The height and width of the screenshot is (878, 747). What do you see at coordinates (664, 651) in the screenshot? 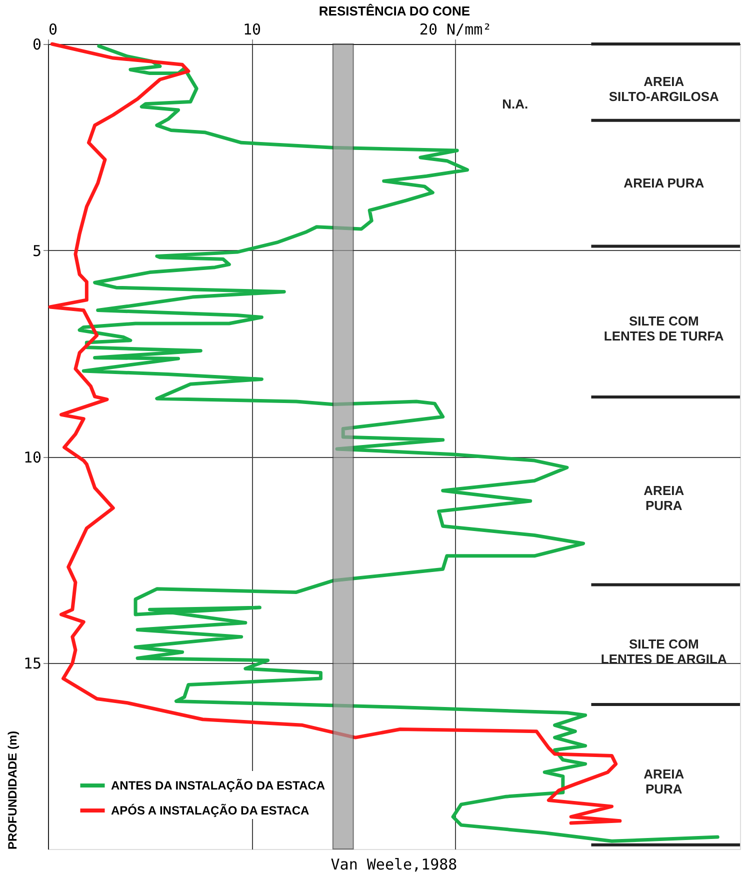
I see `annotation: SILTE COM LENTES DE ARGILA` at bounding box center [664, 651].